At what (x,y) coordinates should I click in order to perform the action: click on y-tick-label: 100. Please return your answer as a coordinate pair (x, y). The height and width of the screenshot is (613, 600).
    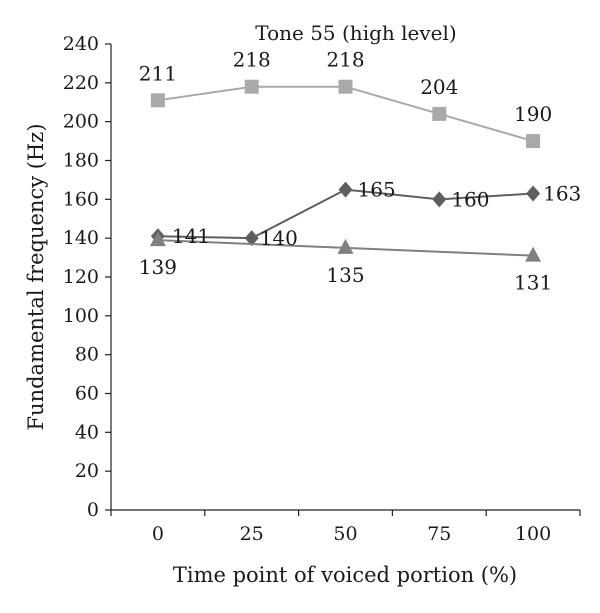
    Looking at the image, I should click on (81, 316).